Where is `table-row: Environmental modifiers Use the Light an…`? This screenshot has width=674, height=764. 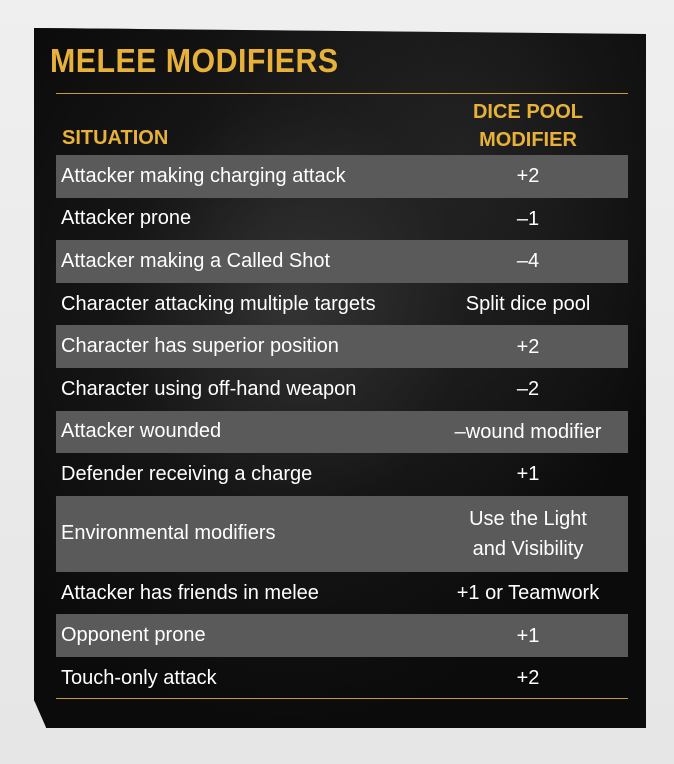 table-row: Environmental modifiers Use the Light an… is located at coordinates (342, 533).